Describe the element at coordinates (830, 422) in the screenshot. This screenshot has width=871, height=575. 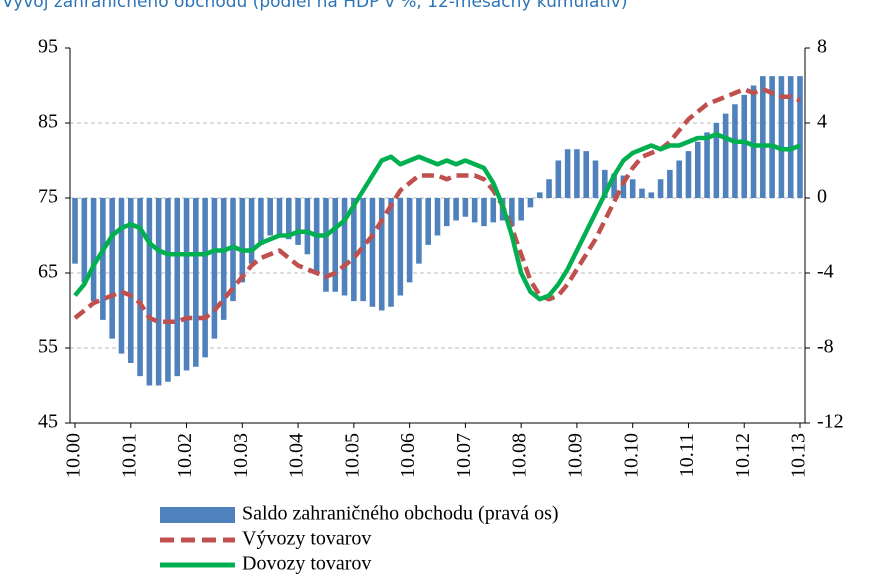
I see `y2-tick-label: -12` at that location.